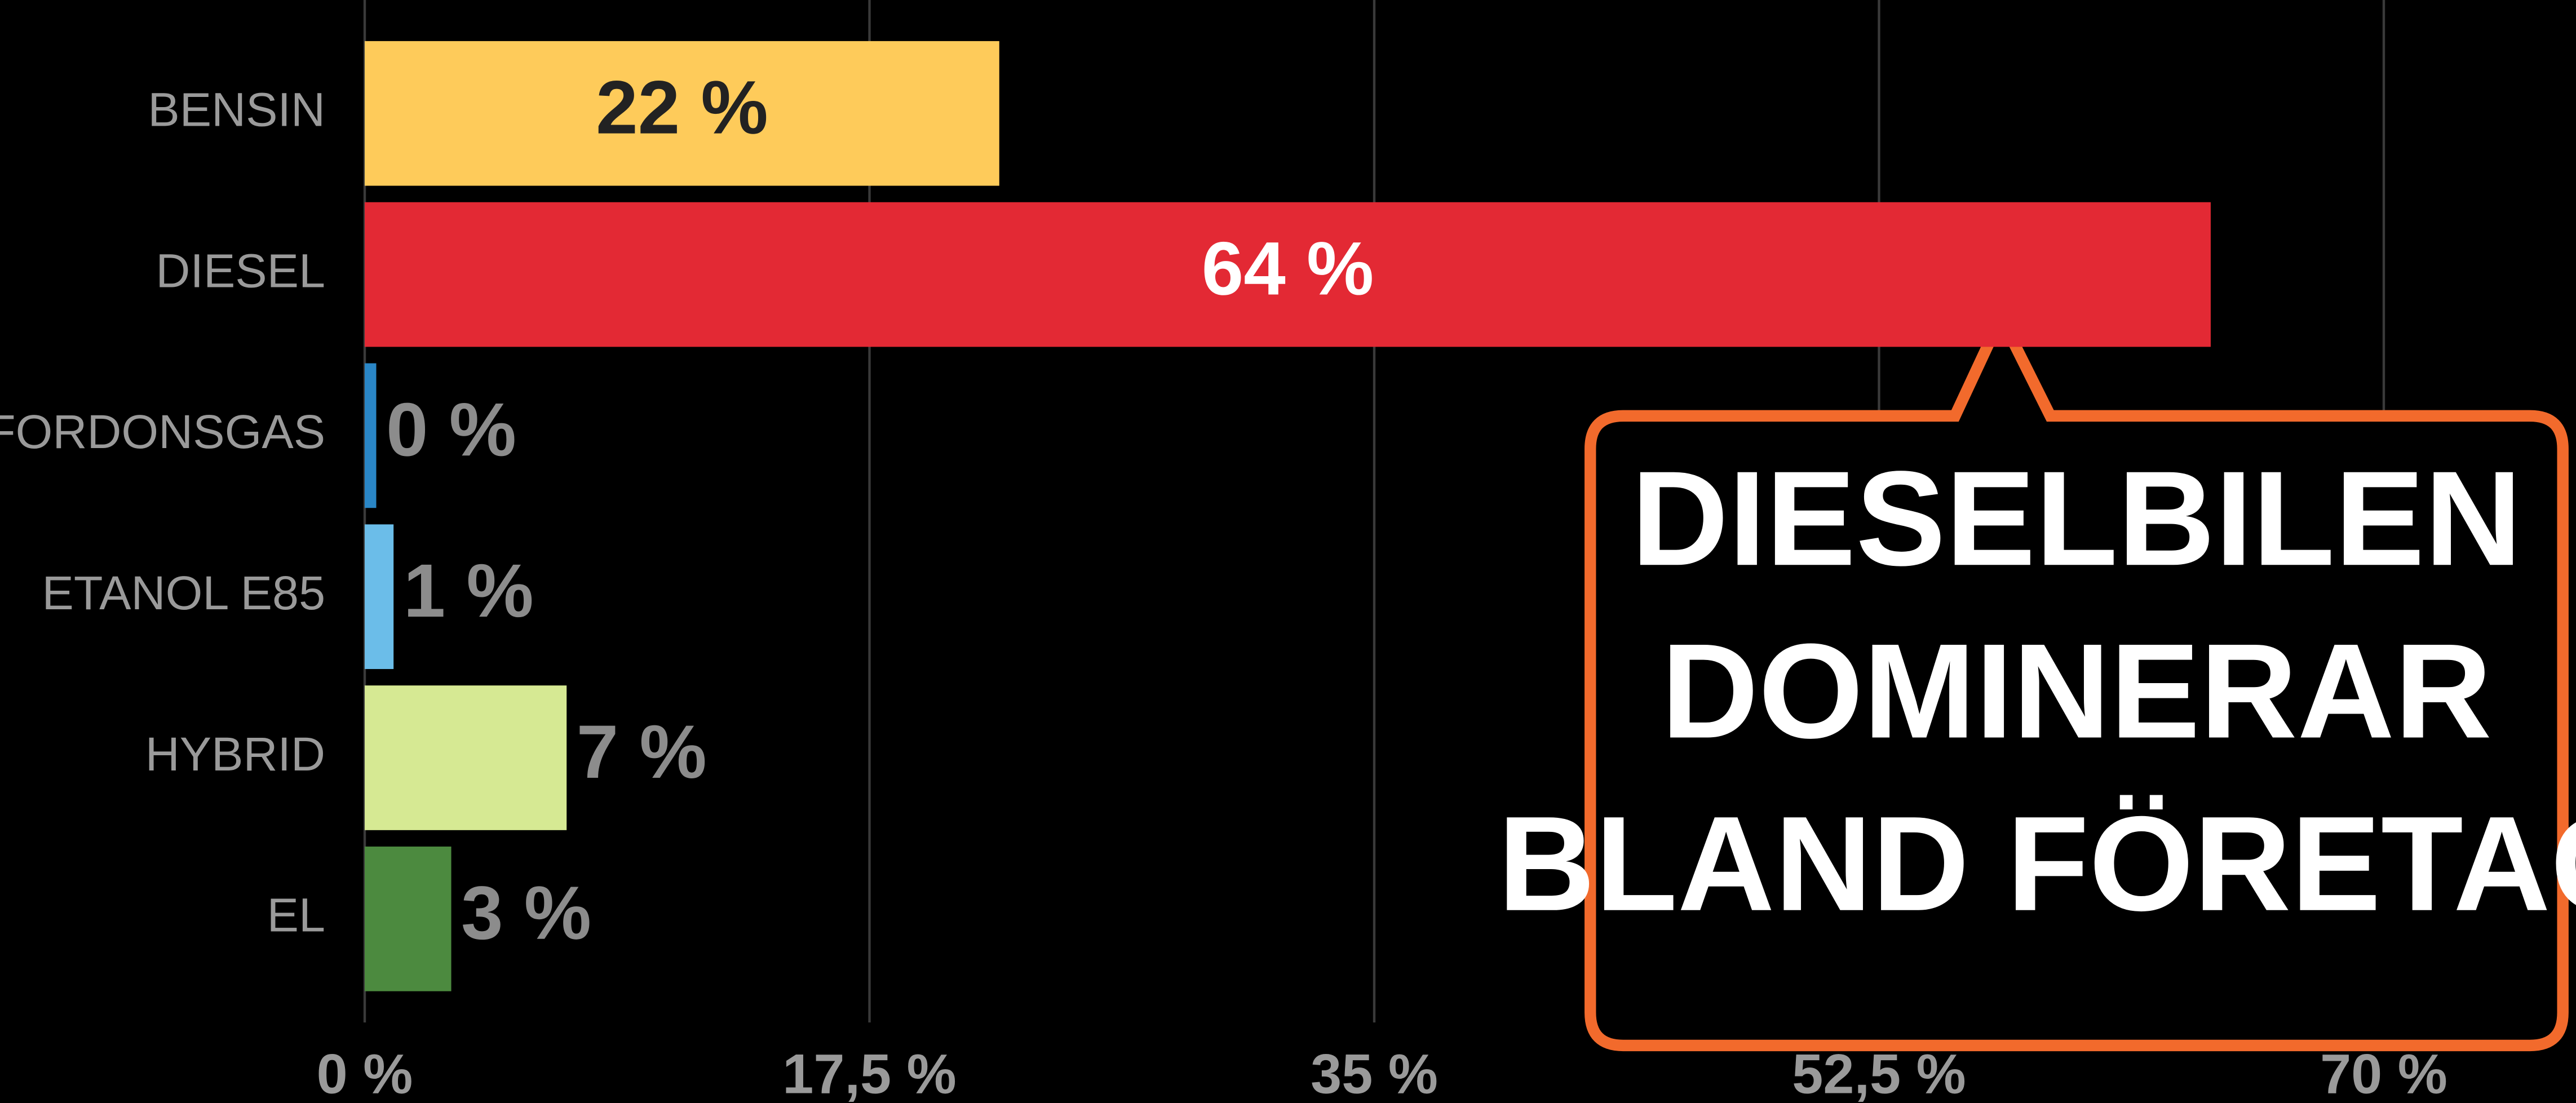 This screenshot has width=2576, height=1103. What do you see at coordinates (183, 592) in the screenshot?
I see `category-label: ETANOL E85` at bounding box center [183, 592].